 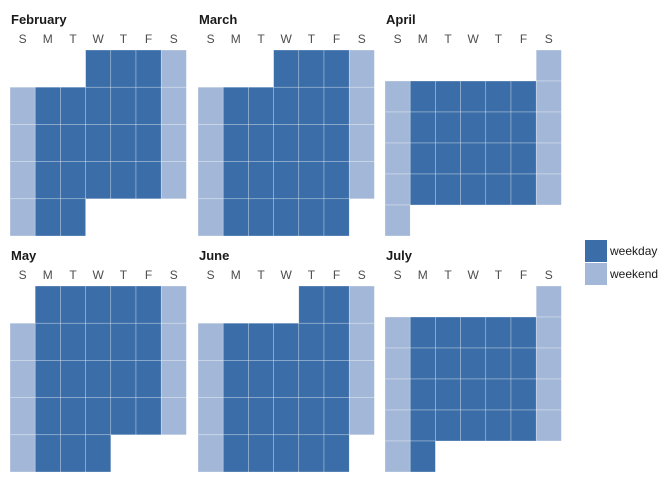 I want to click on month-title: February, so click(x=39, y=19).